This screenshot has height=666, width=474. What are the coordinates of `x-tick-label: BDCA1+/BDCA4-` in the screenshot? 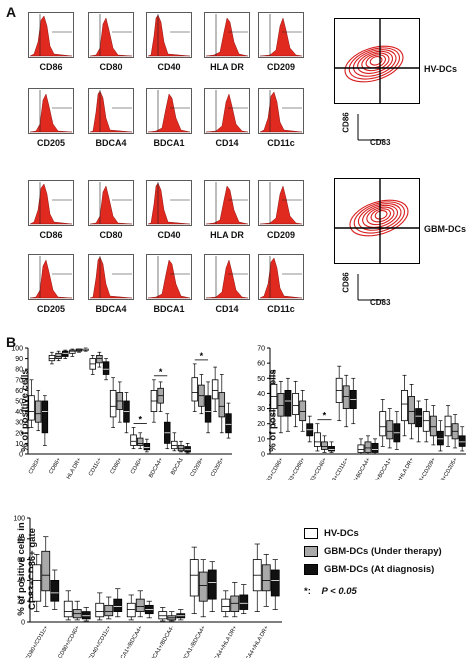 It's located at (161, 641).